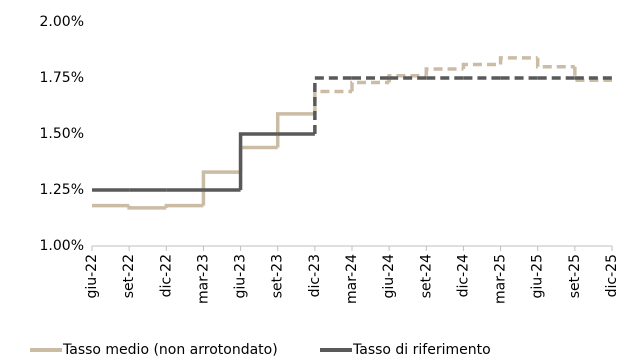 The width and height of the screenshot is (634, 360). I want to click on x-tick-label: set-22, so click(129, 276).